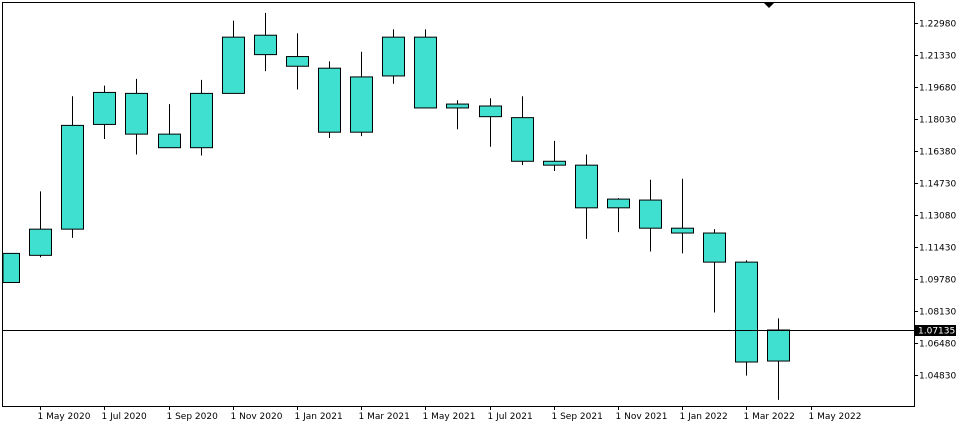 The width and height of the screenshot is (956, 424). I want to click on x-tick-label: 1 Mar 2021, so click(384, 417).